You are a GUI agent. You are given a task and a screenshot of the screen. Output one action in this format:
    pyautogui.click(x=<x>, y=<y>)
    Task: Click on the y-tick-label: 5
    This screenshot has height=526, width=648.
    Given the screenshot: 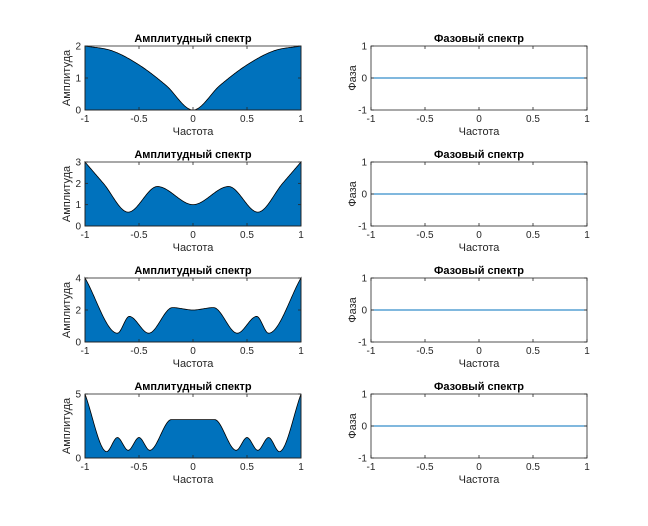 What is the action you would take?
    pyautogui.click(x=78, y=395)
    